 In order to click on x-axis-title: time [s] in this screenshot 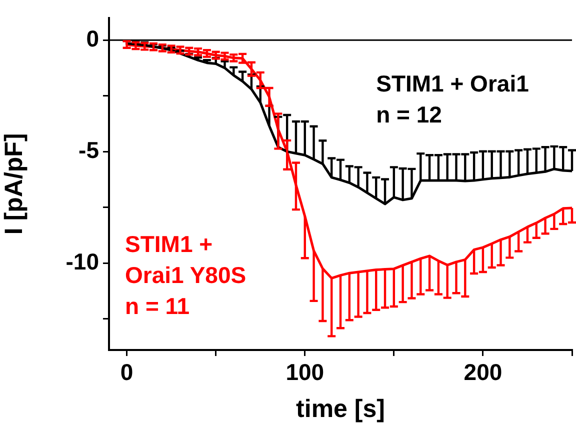, I will do `click(340, 408)`.